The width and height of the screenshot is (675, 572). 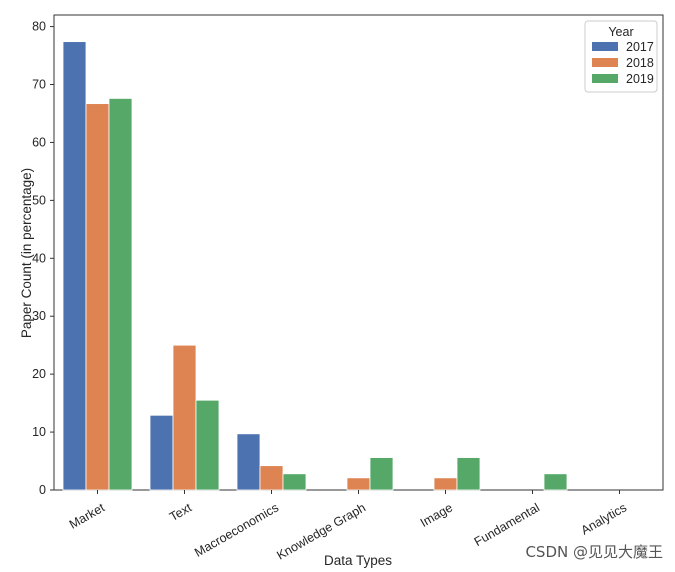 What do you see at coordinates (381, 474) in the screenshot?
I see `bar-2019-knowledge-graph` at bounding box center [381, 474].